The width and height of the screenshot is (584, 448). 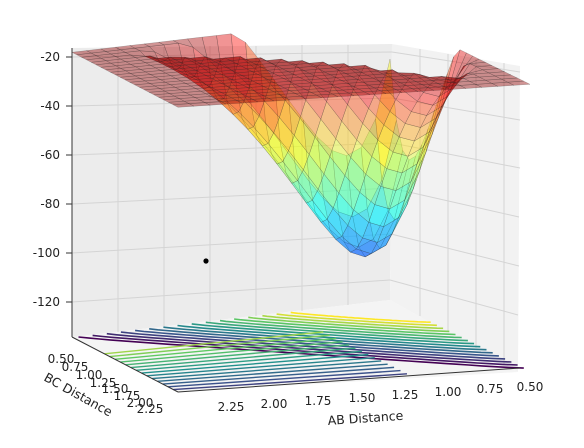 I want to click on y-tick-label: 2.25, so click(x=150, y=409).